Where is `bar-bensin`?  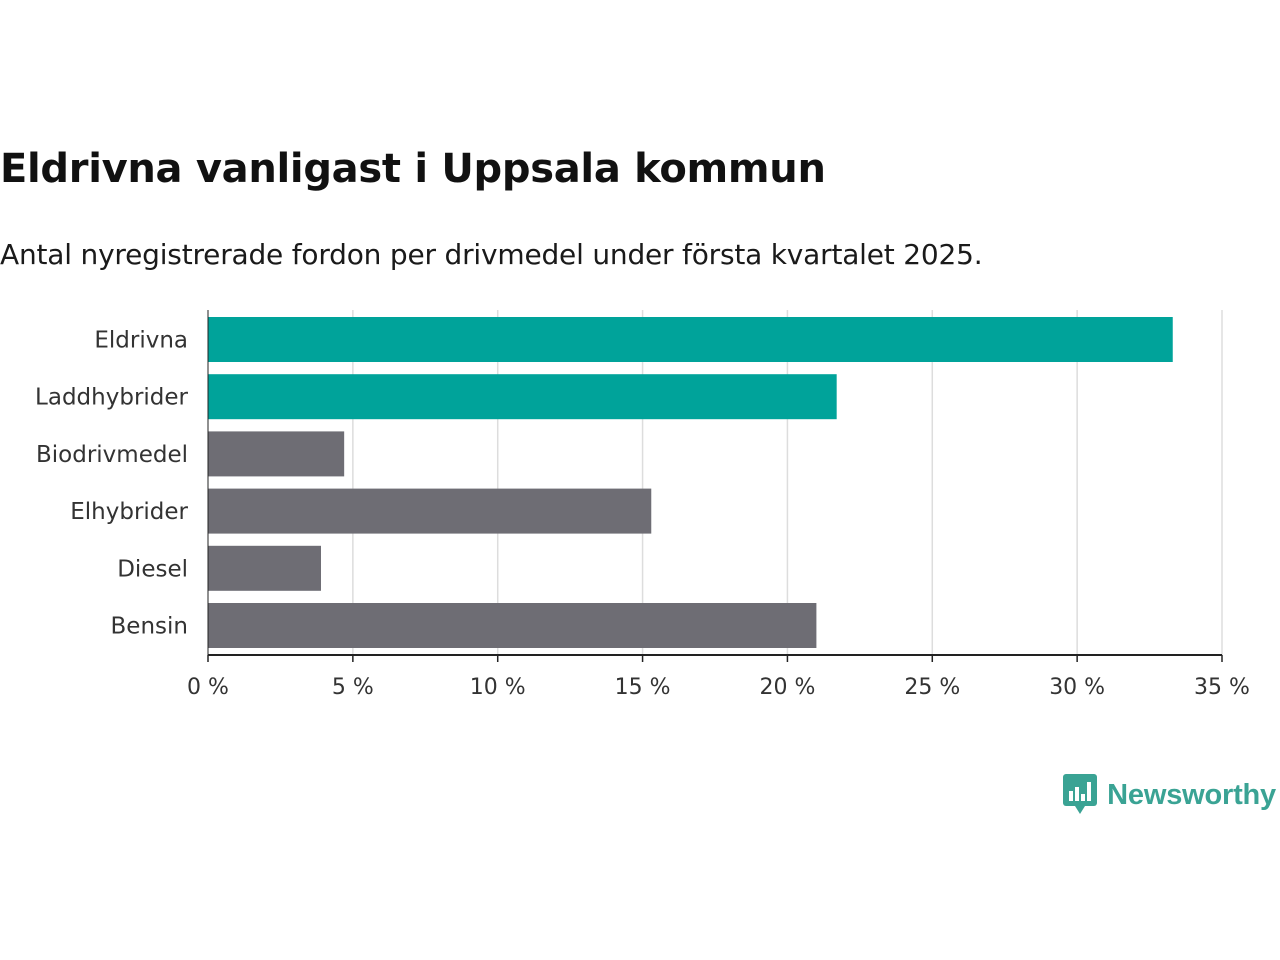
bar-bensin is located at coordinates (512, 625).